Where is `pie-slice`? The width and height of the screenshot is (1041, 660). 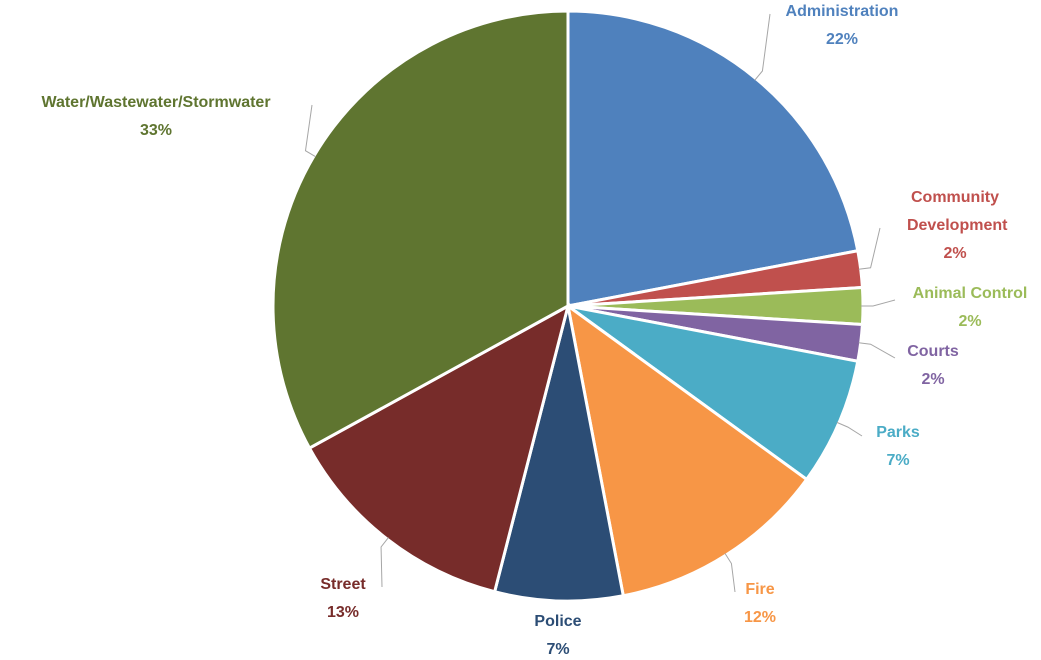
pie-slice is located at coordinates (559, 454).